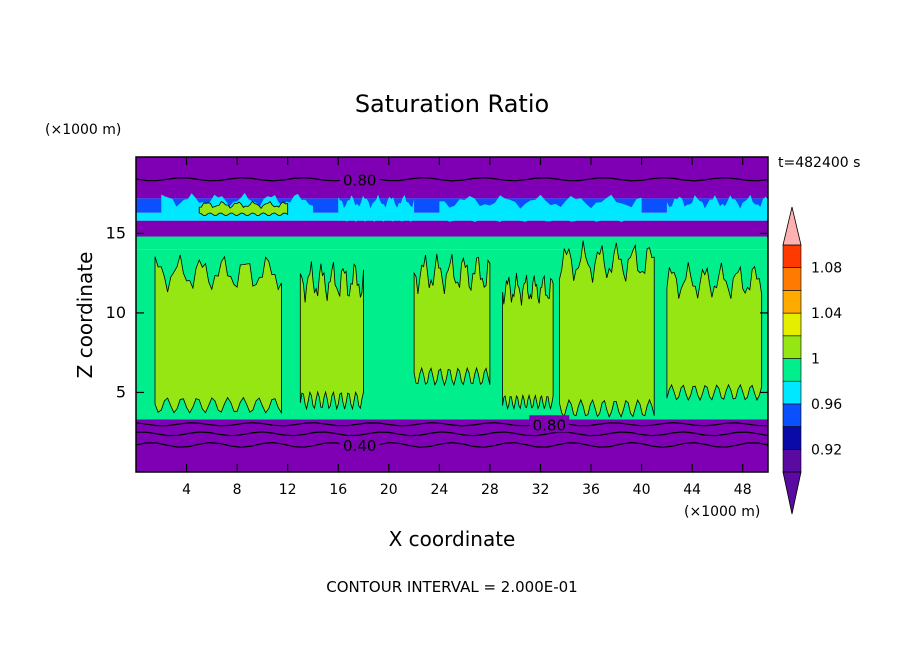 This screenshot has width=904, height=654. I want to click on colorbar: 0.92 0.96 1 1.04 1.08, so click(812, 360).